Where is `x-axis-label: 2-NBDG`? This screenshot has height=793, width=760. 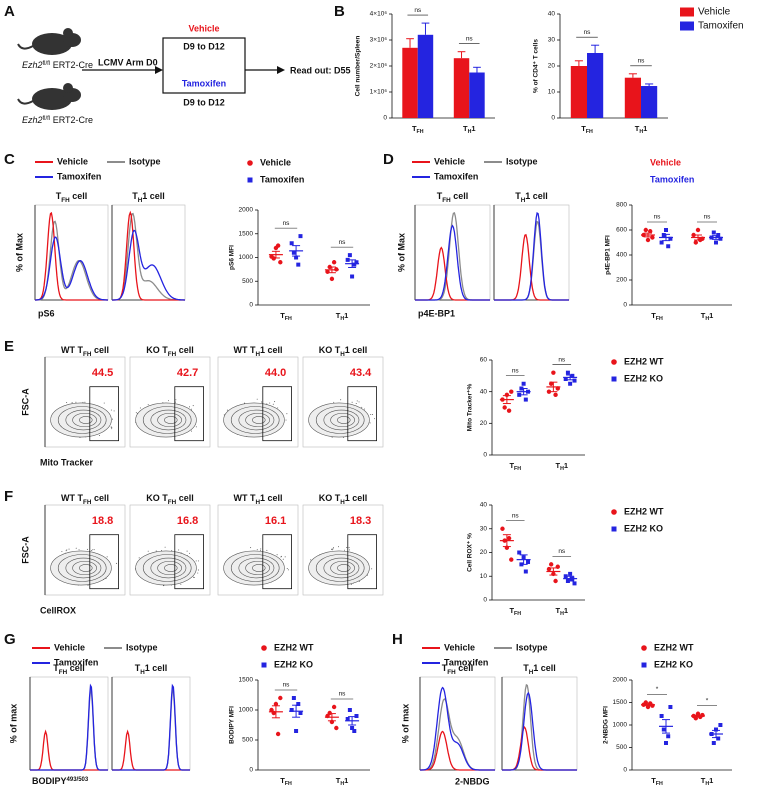 x-axis-label: 2-NBDG is located at coordinates (472, 781).